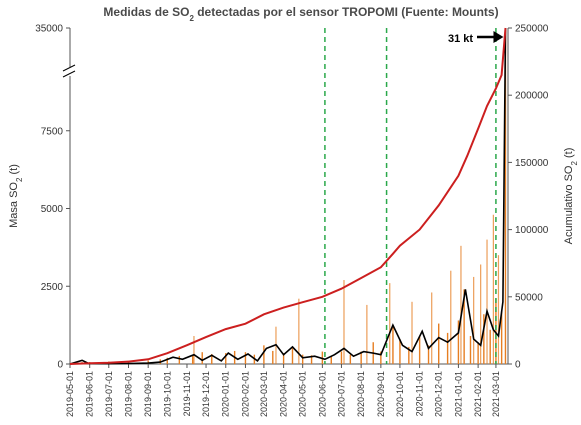 This screenshot has width=581, height=425. I want to click on y-right-tick-label: 0, so click(518, 365).